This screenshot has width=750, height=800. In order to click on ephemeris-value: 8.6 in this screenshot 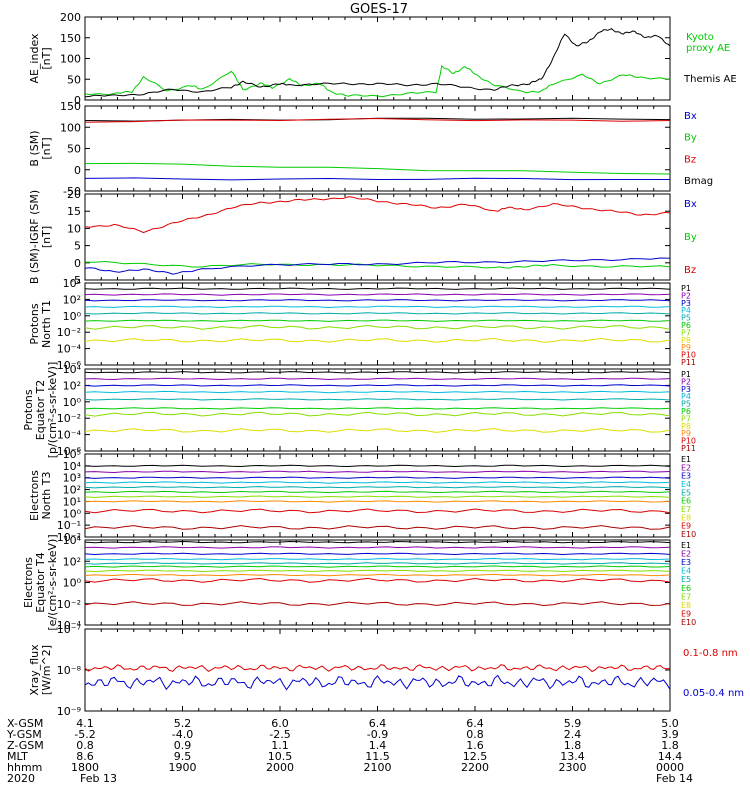, I will do `click(85, 756)`.